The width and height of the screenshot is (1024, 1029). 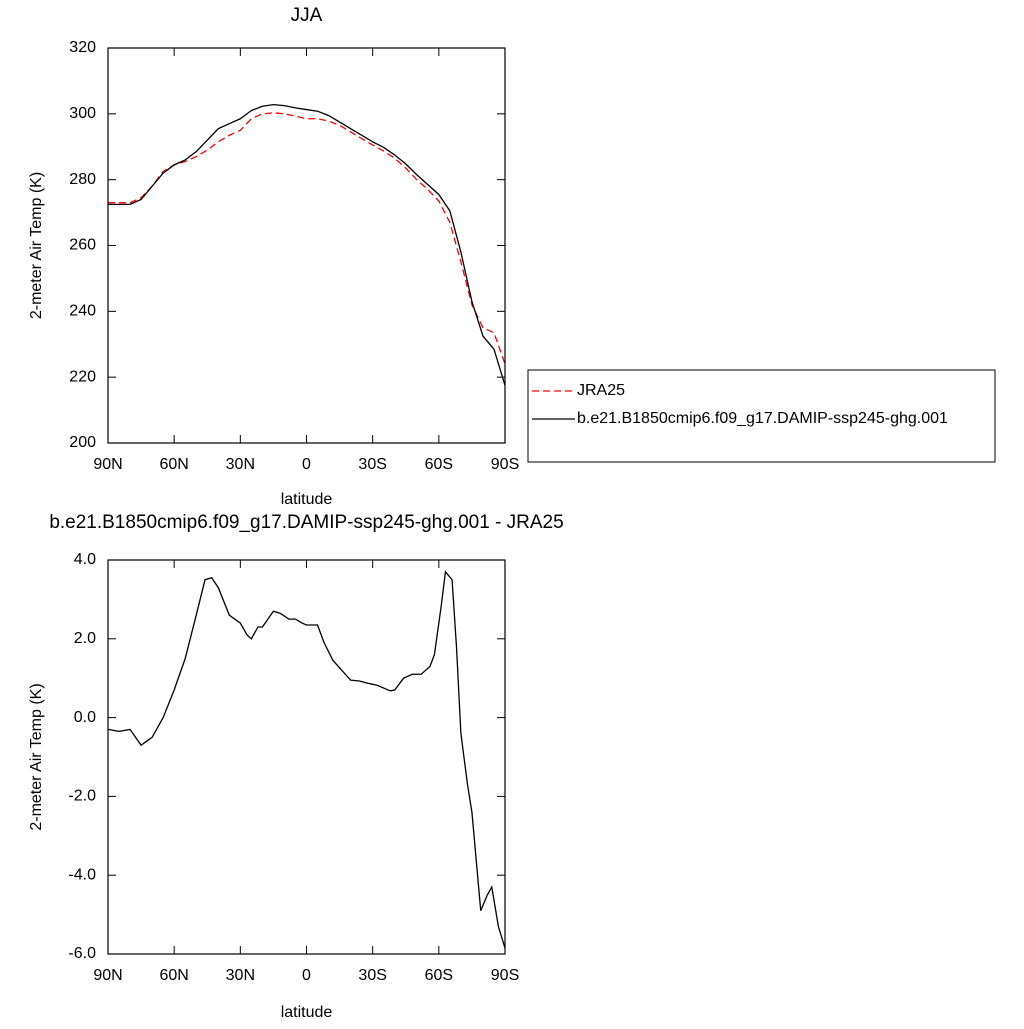 I want to click on y-tick-label: 260, so click(x=82, y=245).